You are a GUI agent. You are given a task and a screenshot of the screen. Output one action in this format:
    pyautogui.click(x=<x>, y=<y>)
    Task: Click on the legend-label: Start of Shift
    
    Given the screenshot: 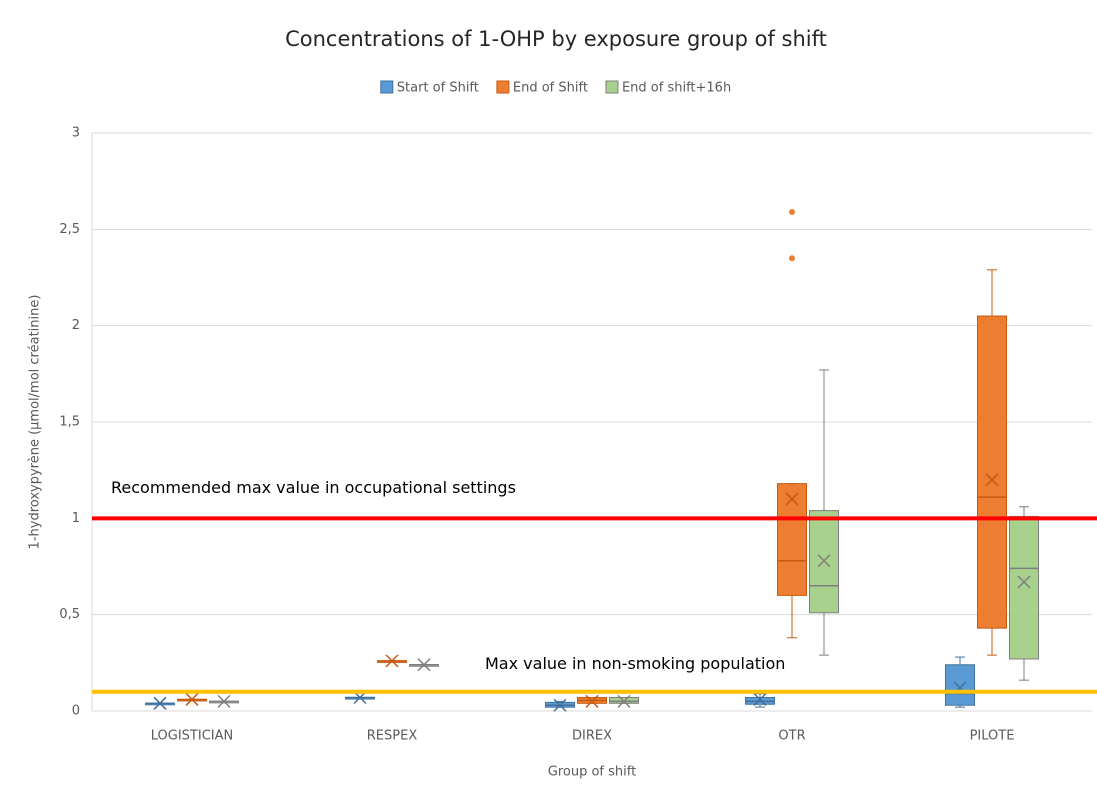 What is the action you would take?
    pyautogui.click(x=438, y=88)
    